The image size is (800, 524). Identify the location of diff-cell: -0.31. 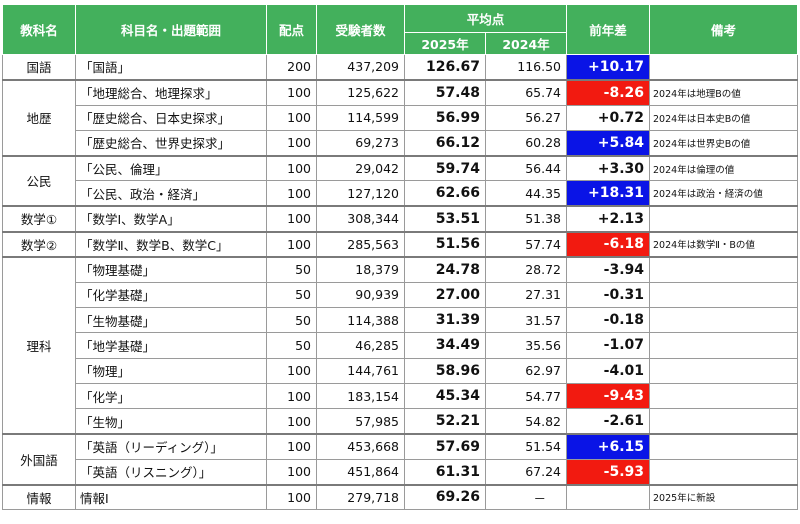
(608, 294).